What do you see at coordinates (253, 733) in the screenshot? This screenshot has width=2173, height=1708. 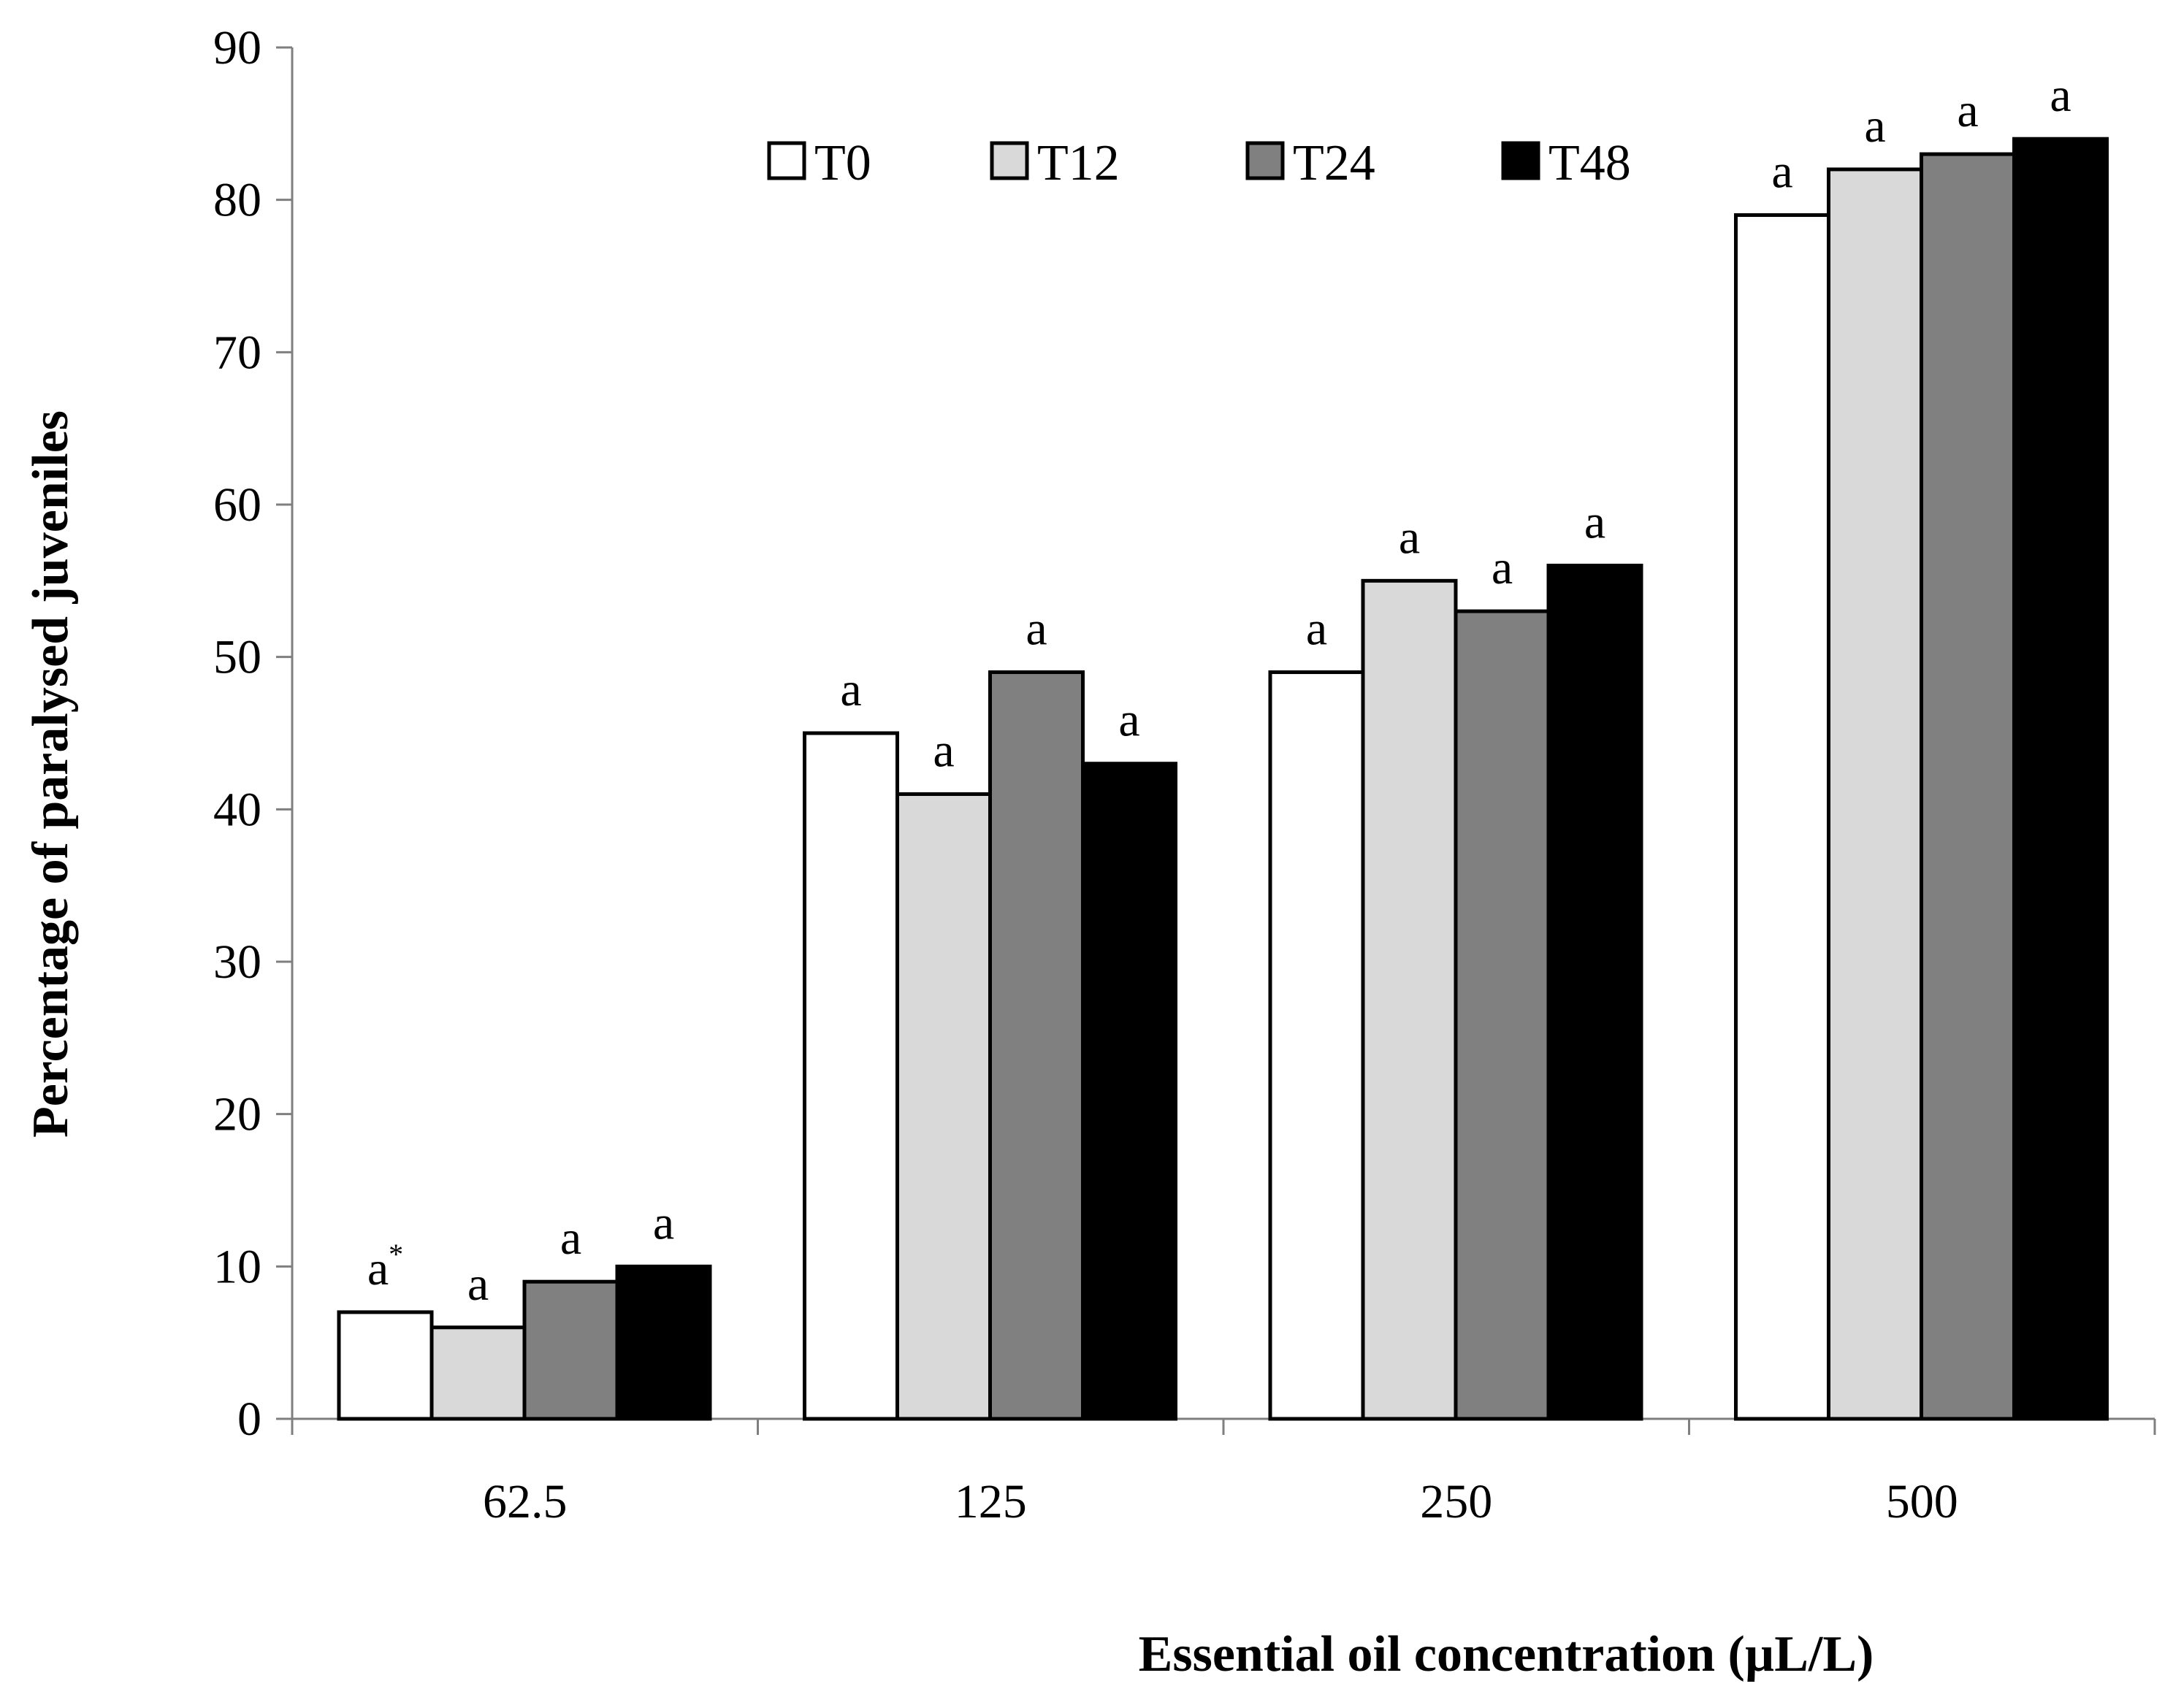 I see `y-axis: 0 10 20 30 40 50 60 70 80 90` at bounding box center [253, 733].